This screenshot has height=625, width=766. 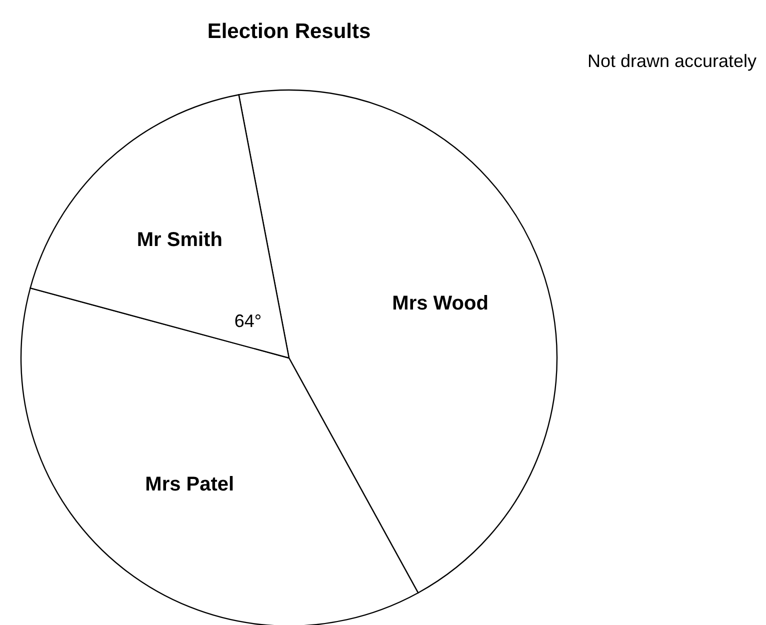 I want to click on chart-title: Election Results, so click(x=289, y=31).